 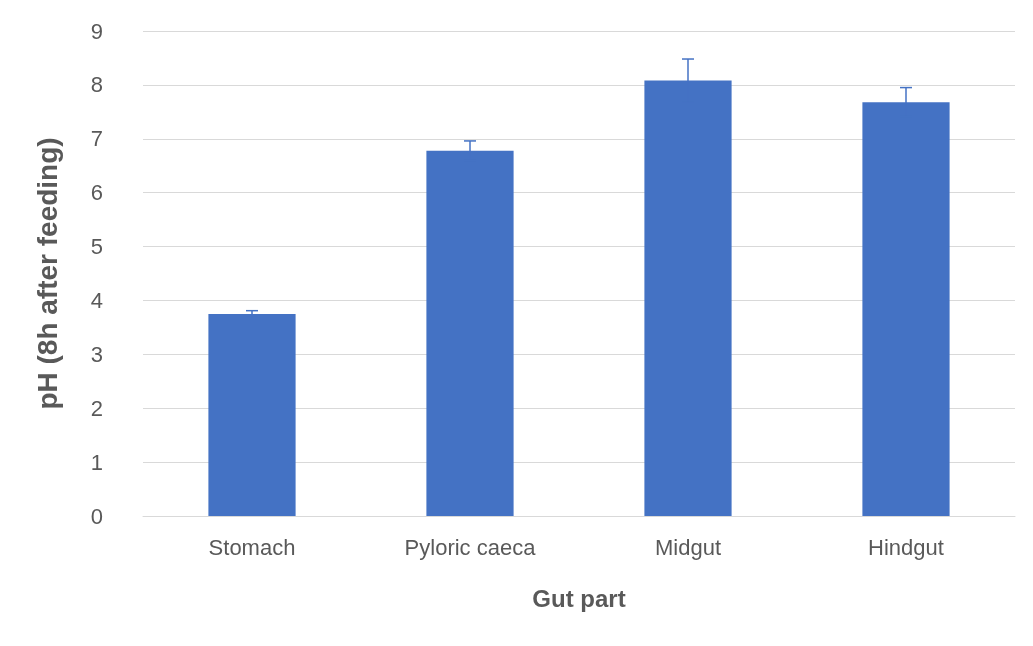 What do you see at coordinates (688, 547) in the screenshot?
I see `x-tick-label: Midgut` at bounding box center [688, 547].